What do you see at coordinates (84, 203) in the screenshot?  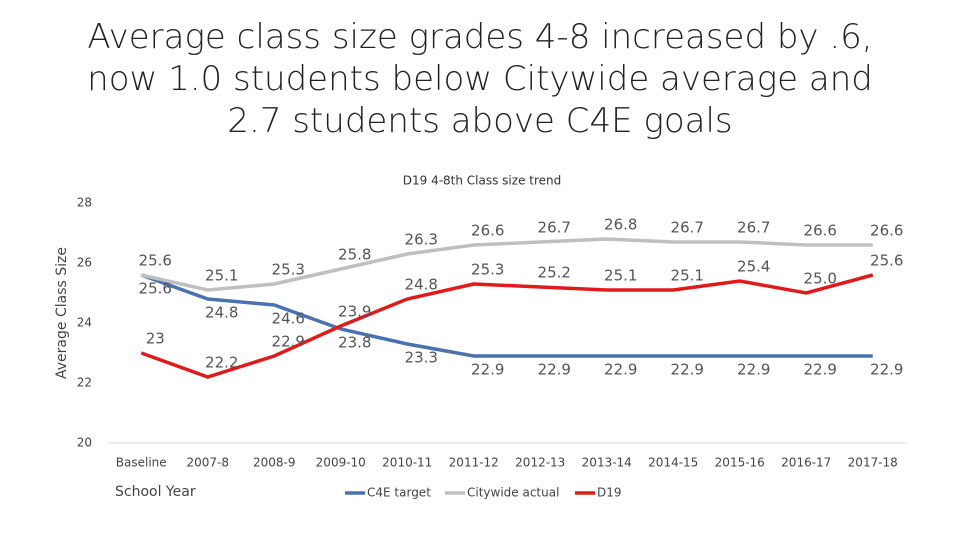 I see `y-tick-label: 28` at bounding box center [84, 203].